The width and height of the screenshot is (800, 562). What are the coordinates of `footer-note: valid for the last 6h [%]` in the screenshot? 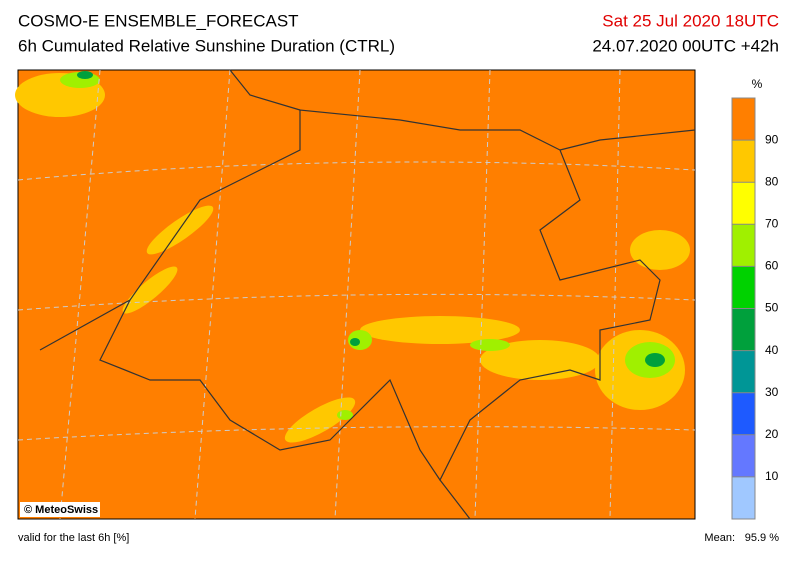 It's located at (73, 538).